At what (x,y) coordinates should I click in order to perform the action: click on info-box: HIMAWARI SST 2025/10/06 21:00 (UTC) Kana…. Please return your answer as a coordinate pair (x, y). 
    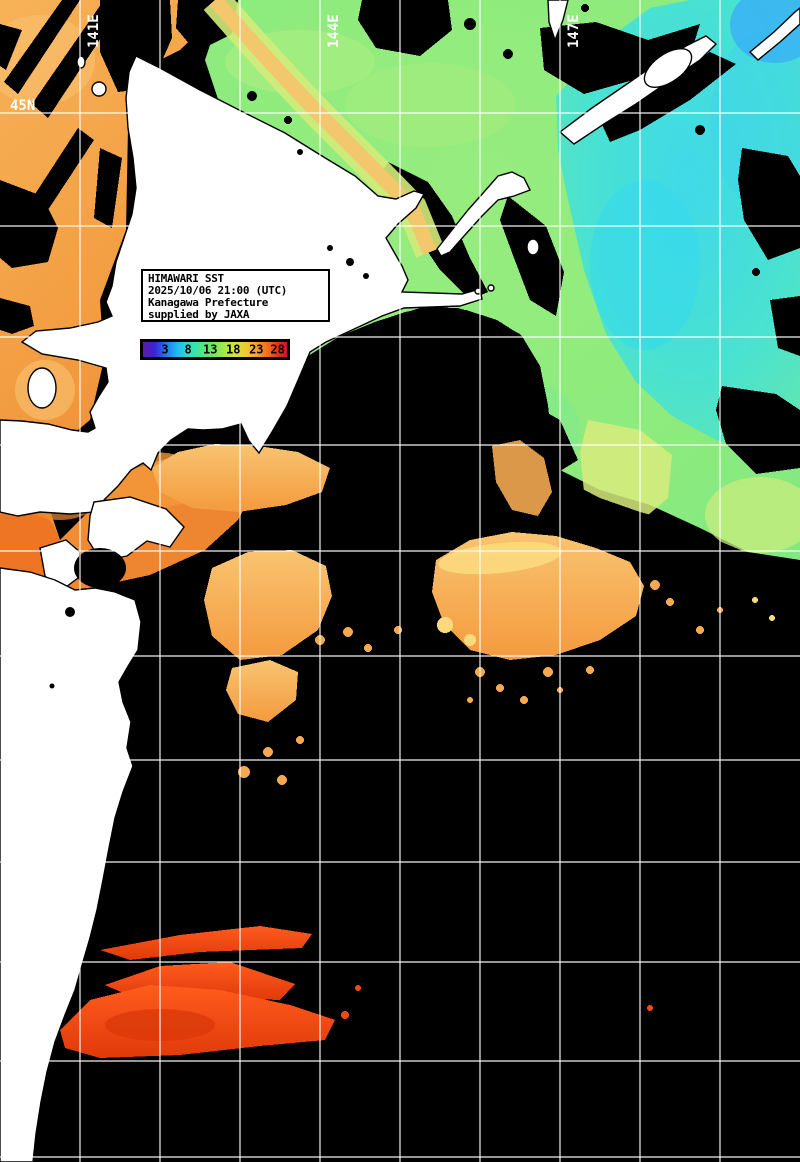
    Looking at the image, I should click on (235, 295).